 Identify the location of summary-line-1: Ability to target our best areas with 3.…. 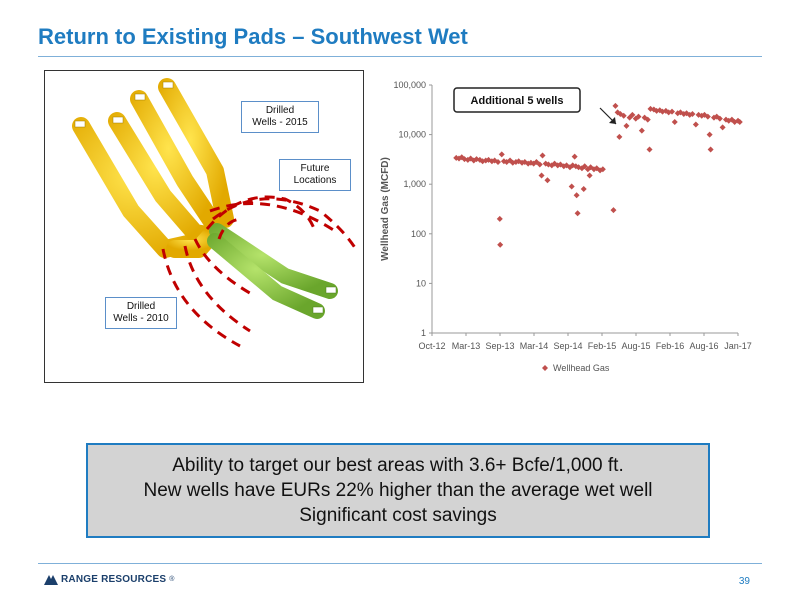
(398, 465).